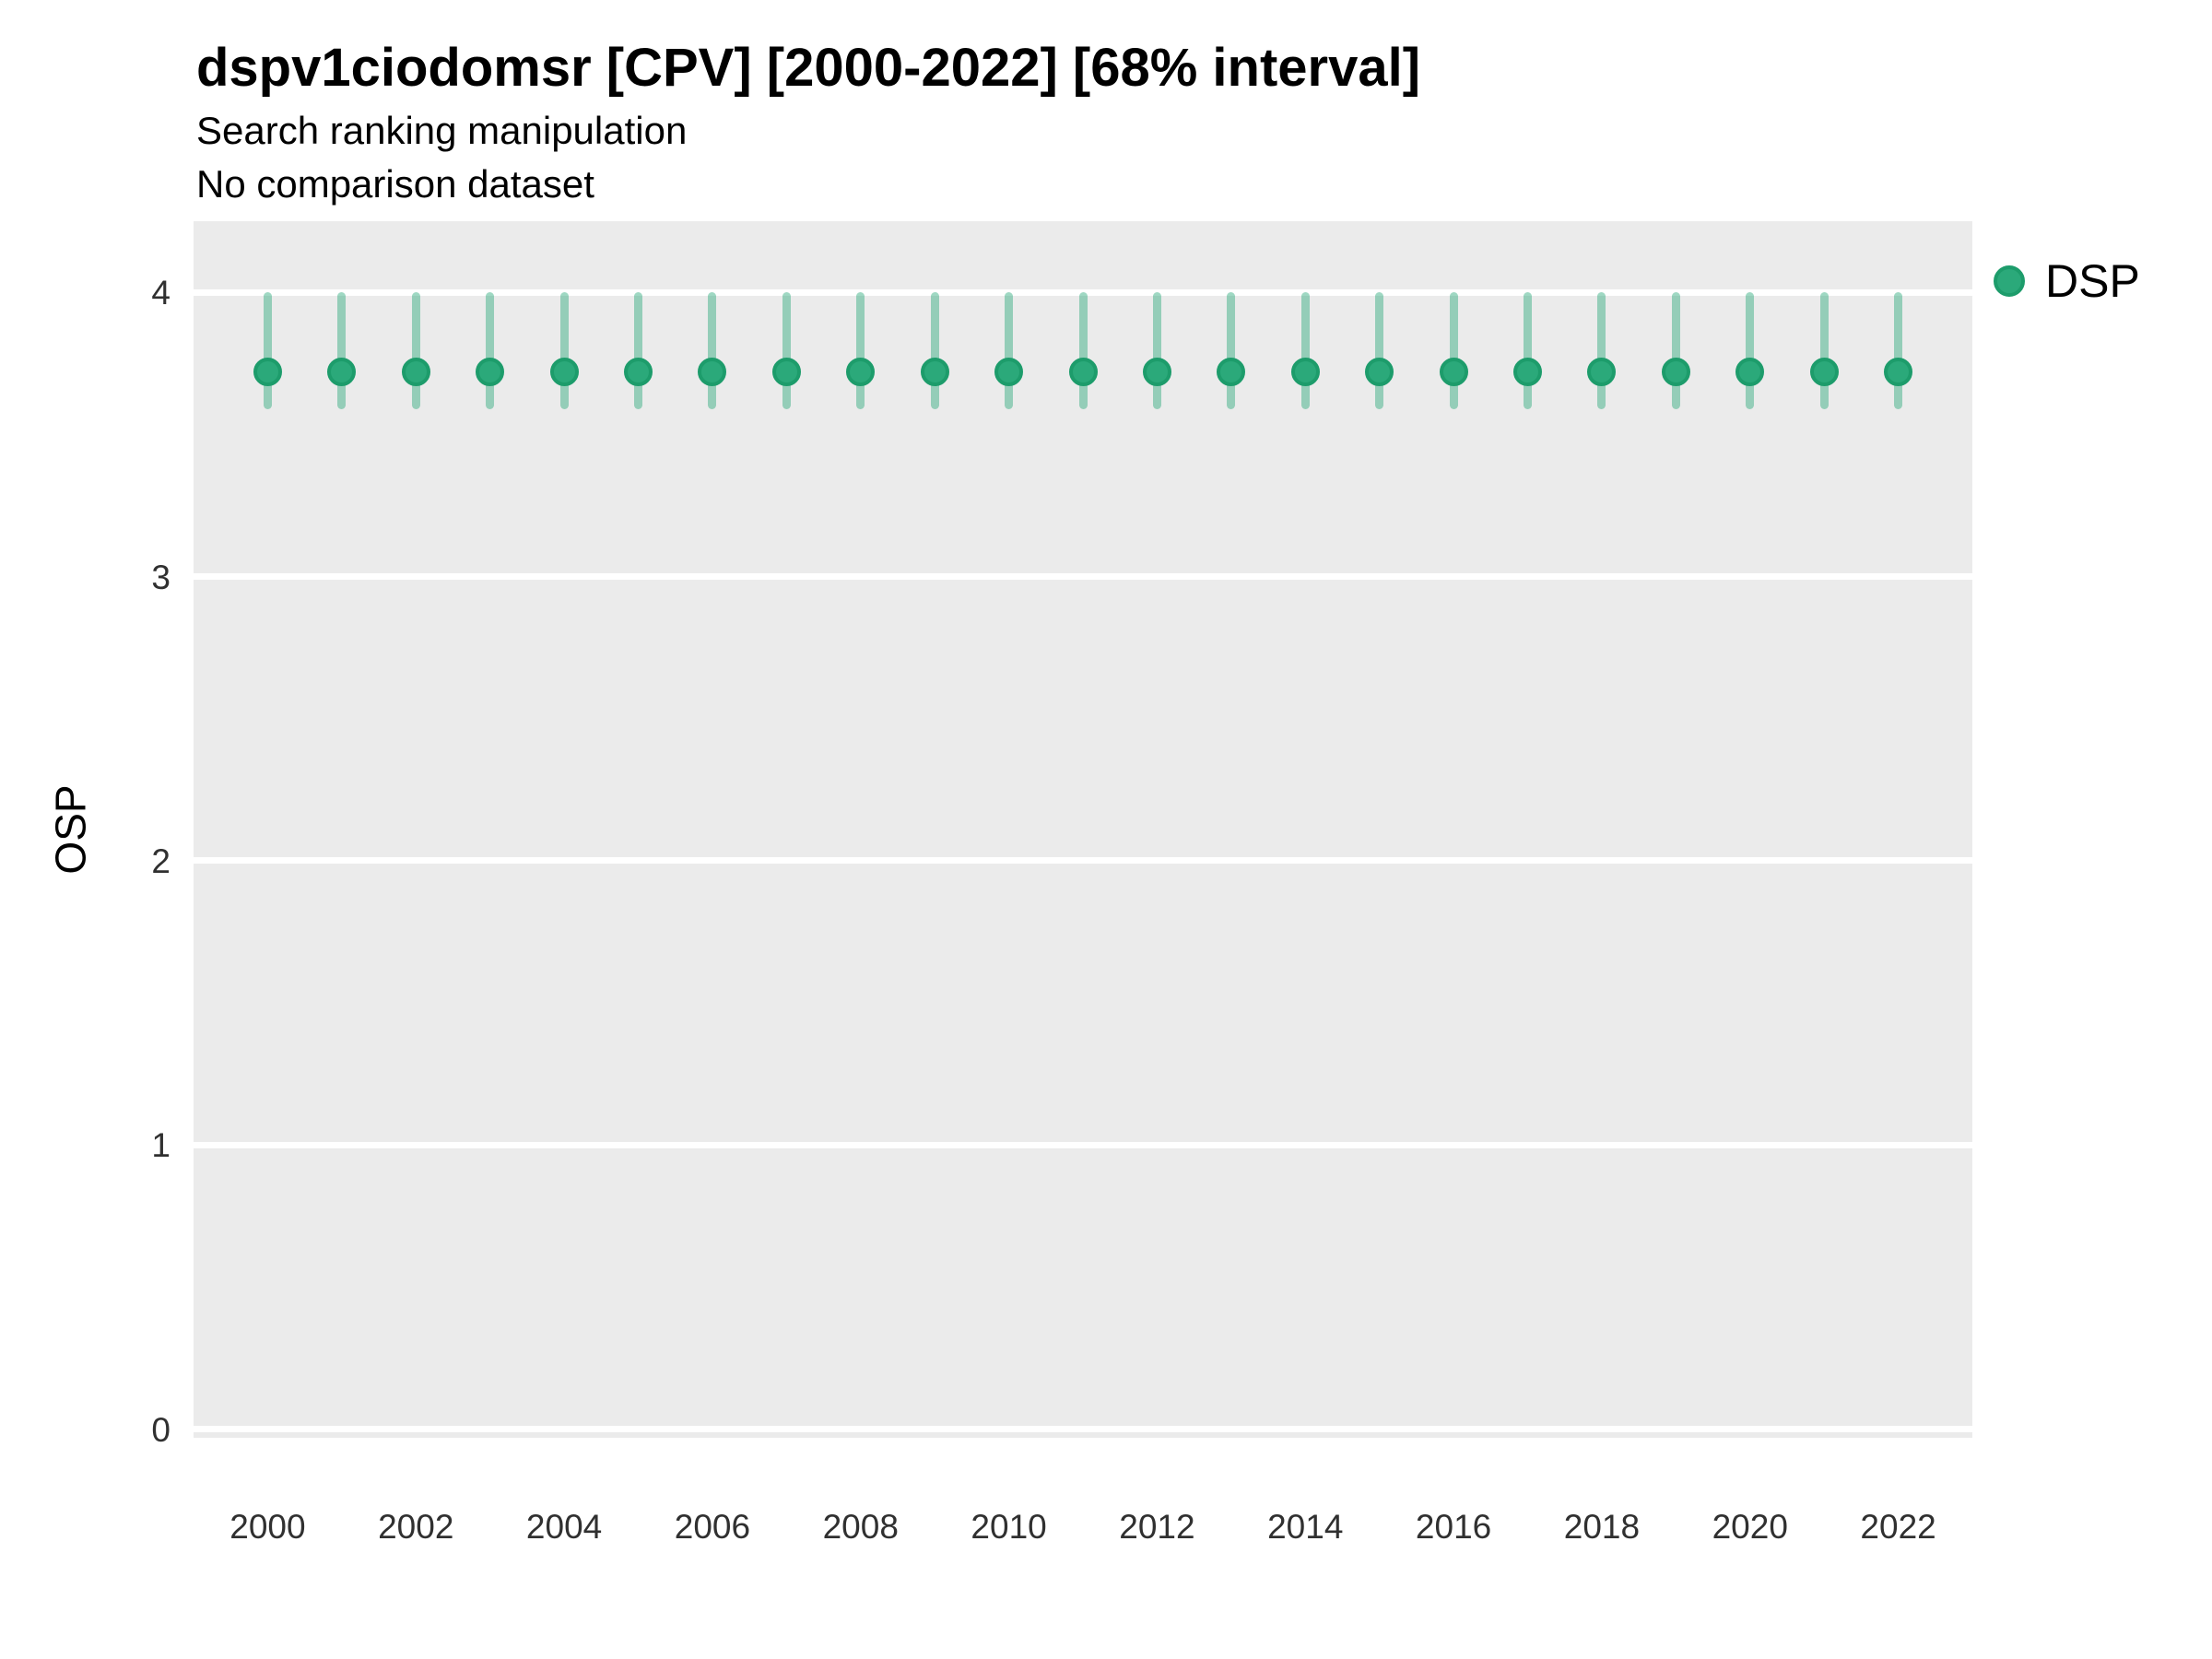 This screenshot has width=2212, height=1659. Describe the element at coordinates (1083, 350) in the screenshot. I see `interval-bar-2011` at that location.